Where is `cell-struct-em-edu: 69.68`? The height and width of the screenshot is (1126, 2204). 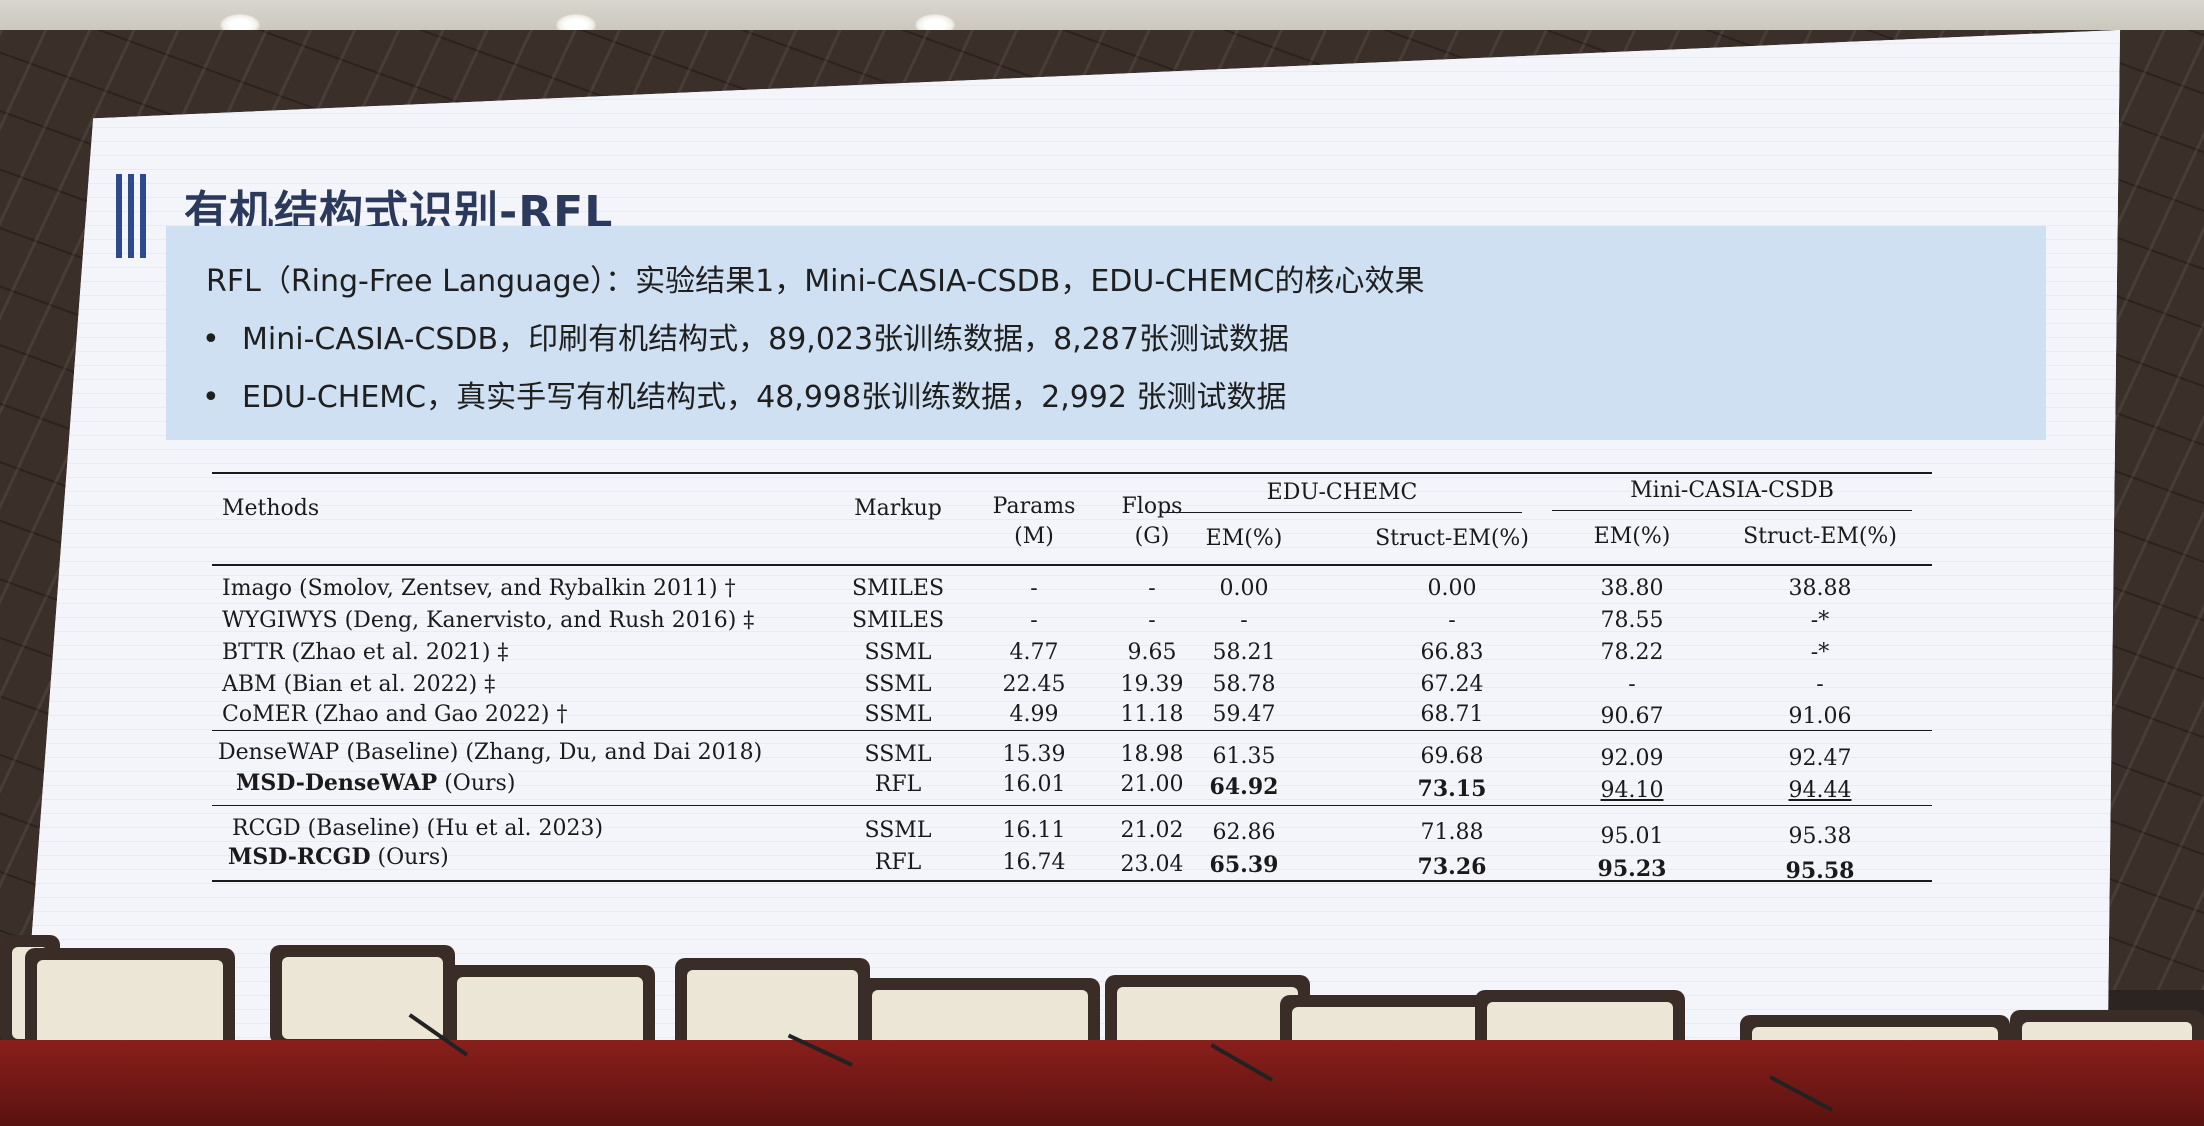 cell-struct-em-edu: 69.68 is located at coordinates (1452, 756).